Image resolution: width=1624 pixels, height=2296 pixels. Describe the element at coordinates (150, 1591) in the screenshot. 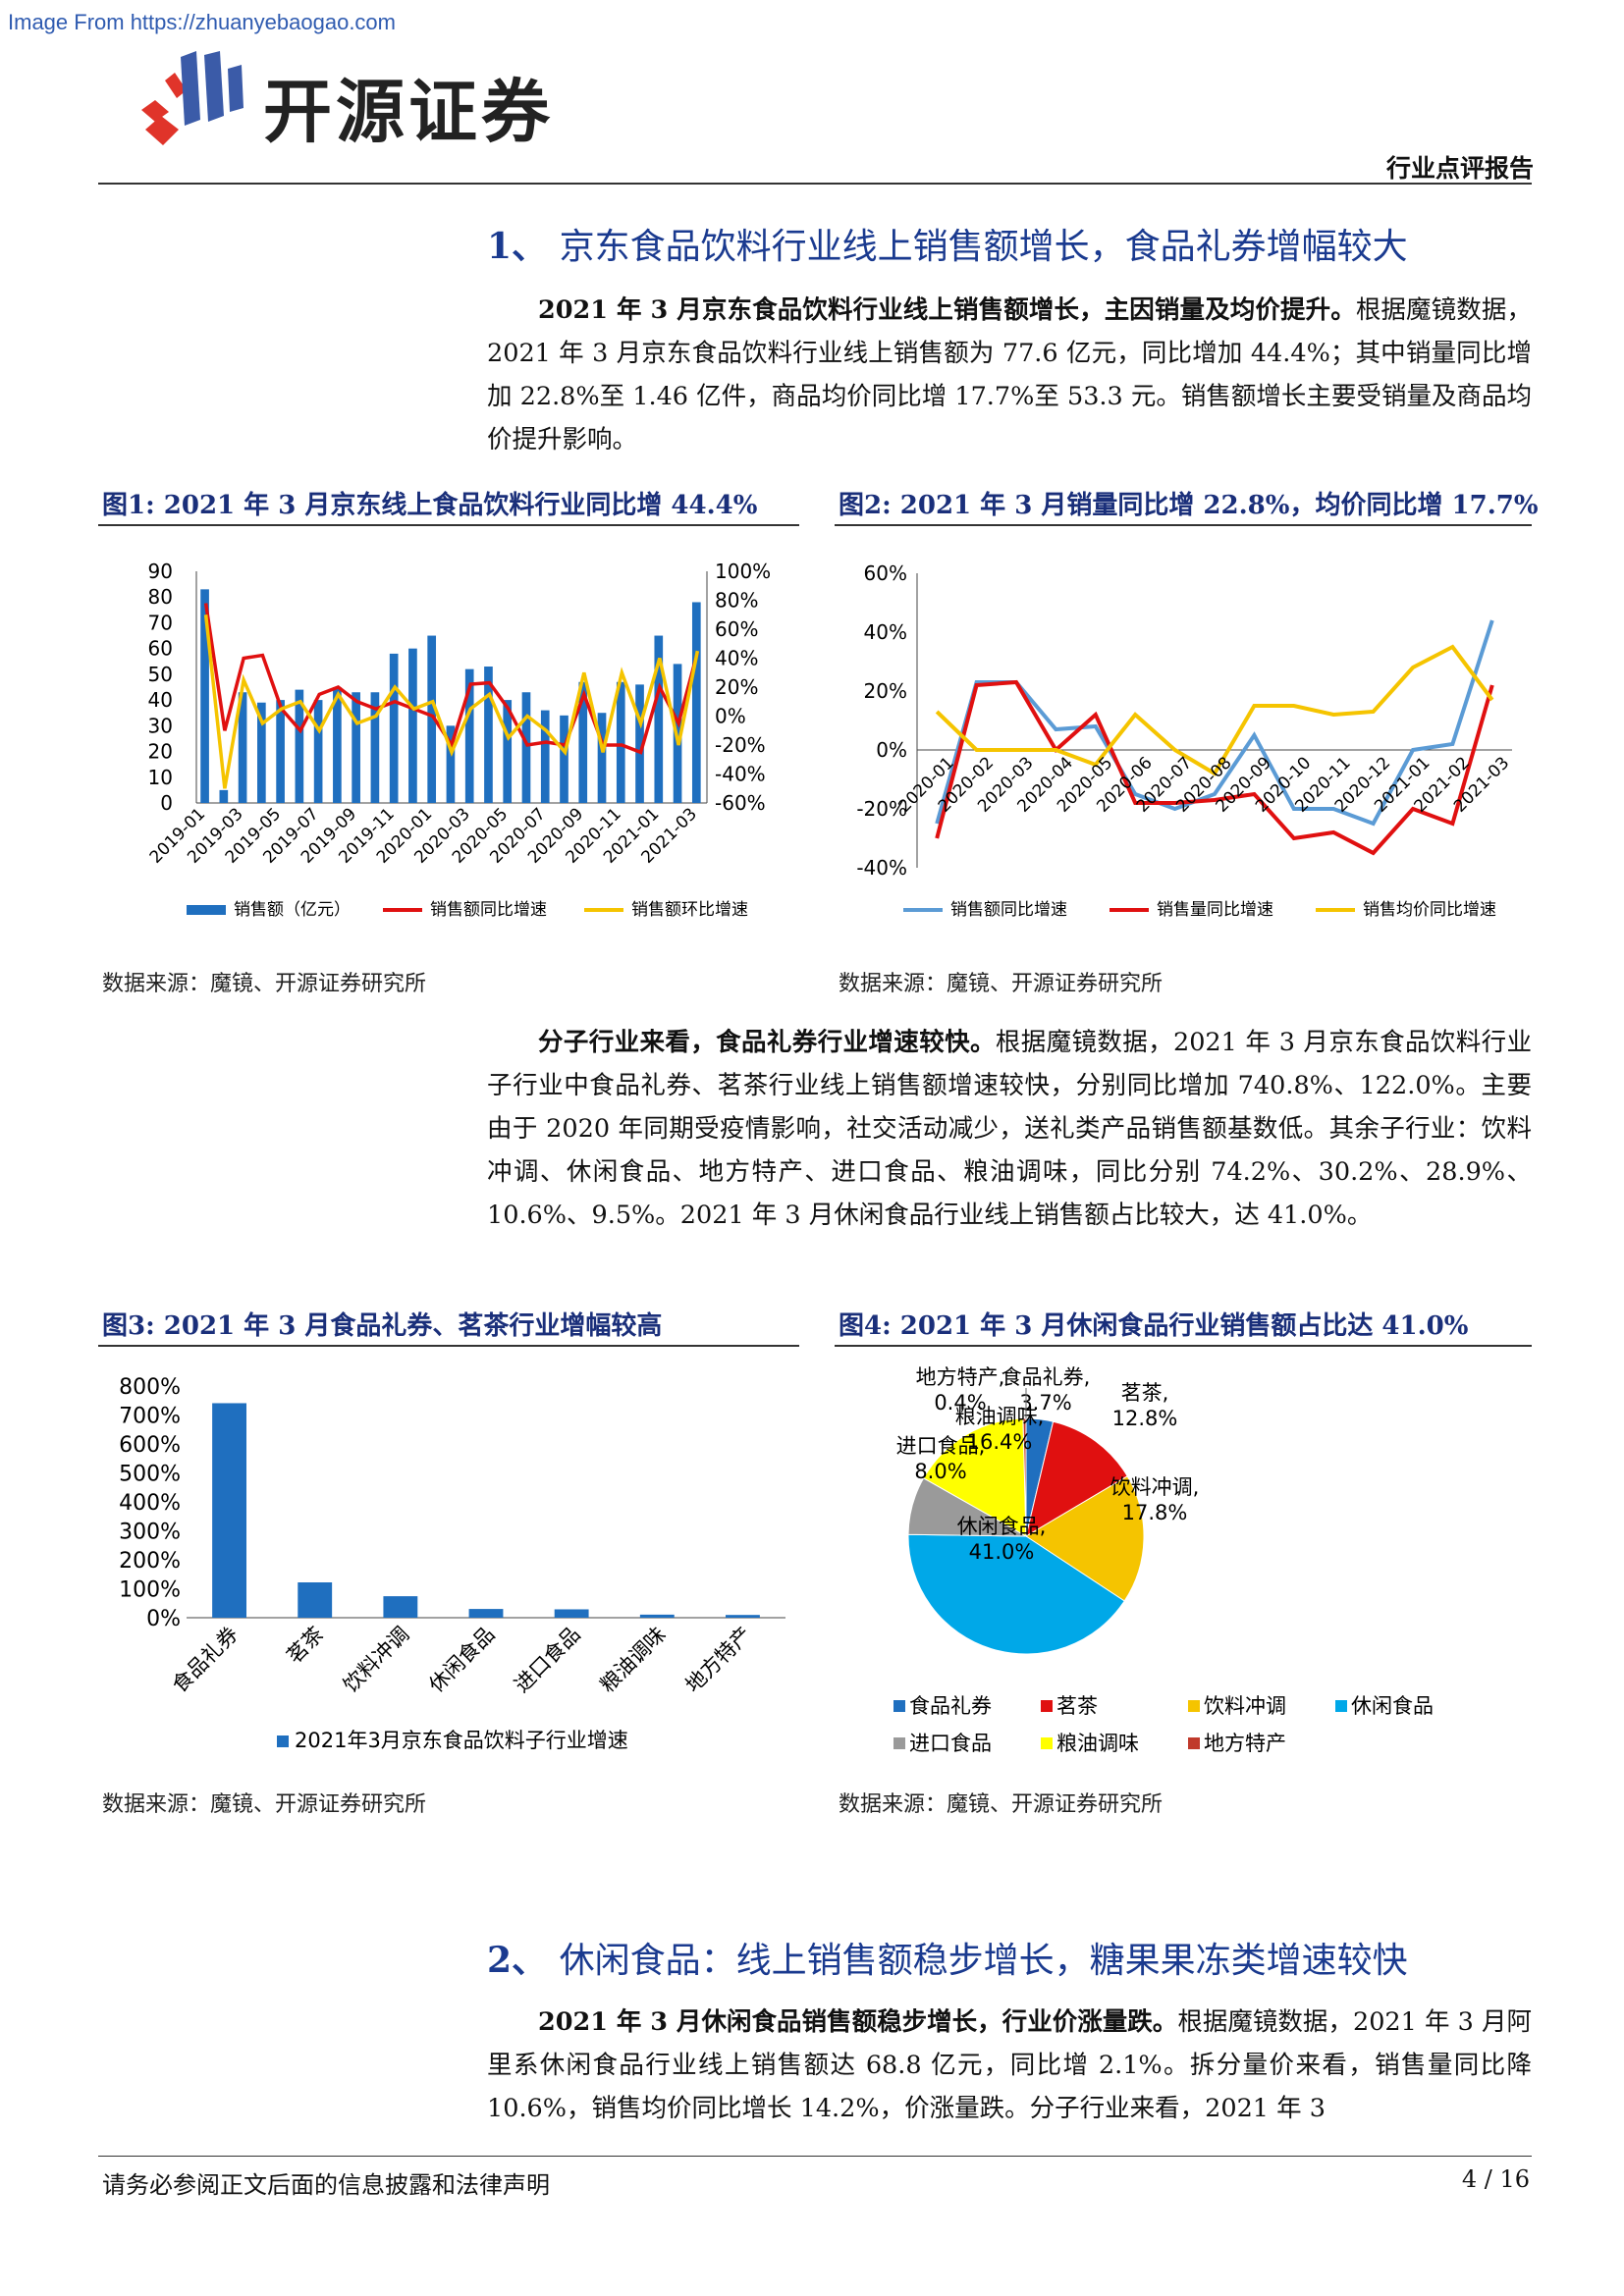

I see `fig3-ytick: 100%` at that location.